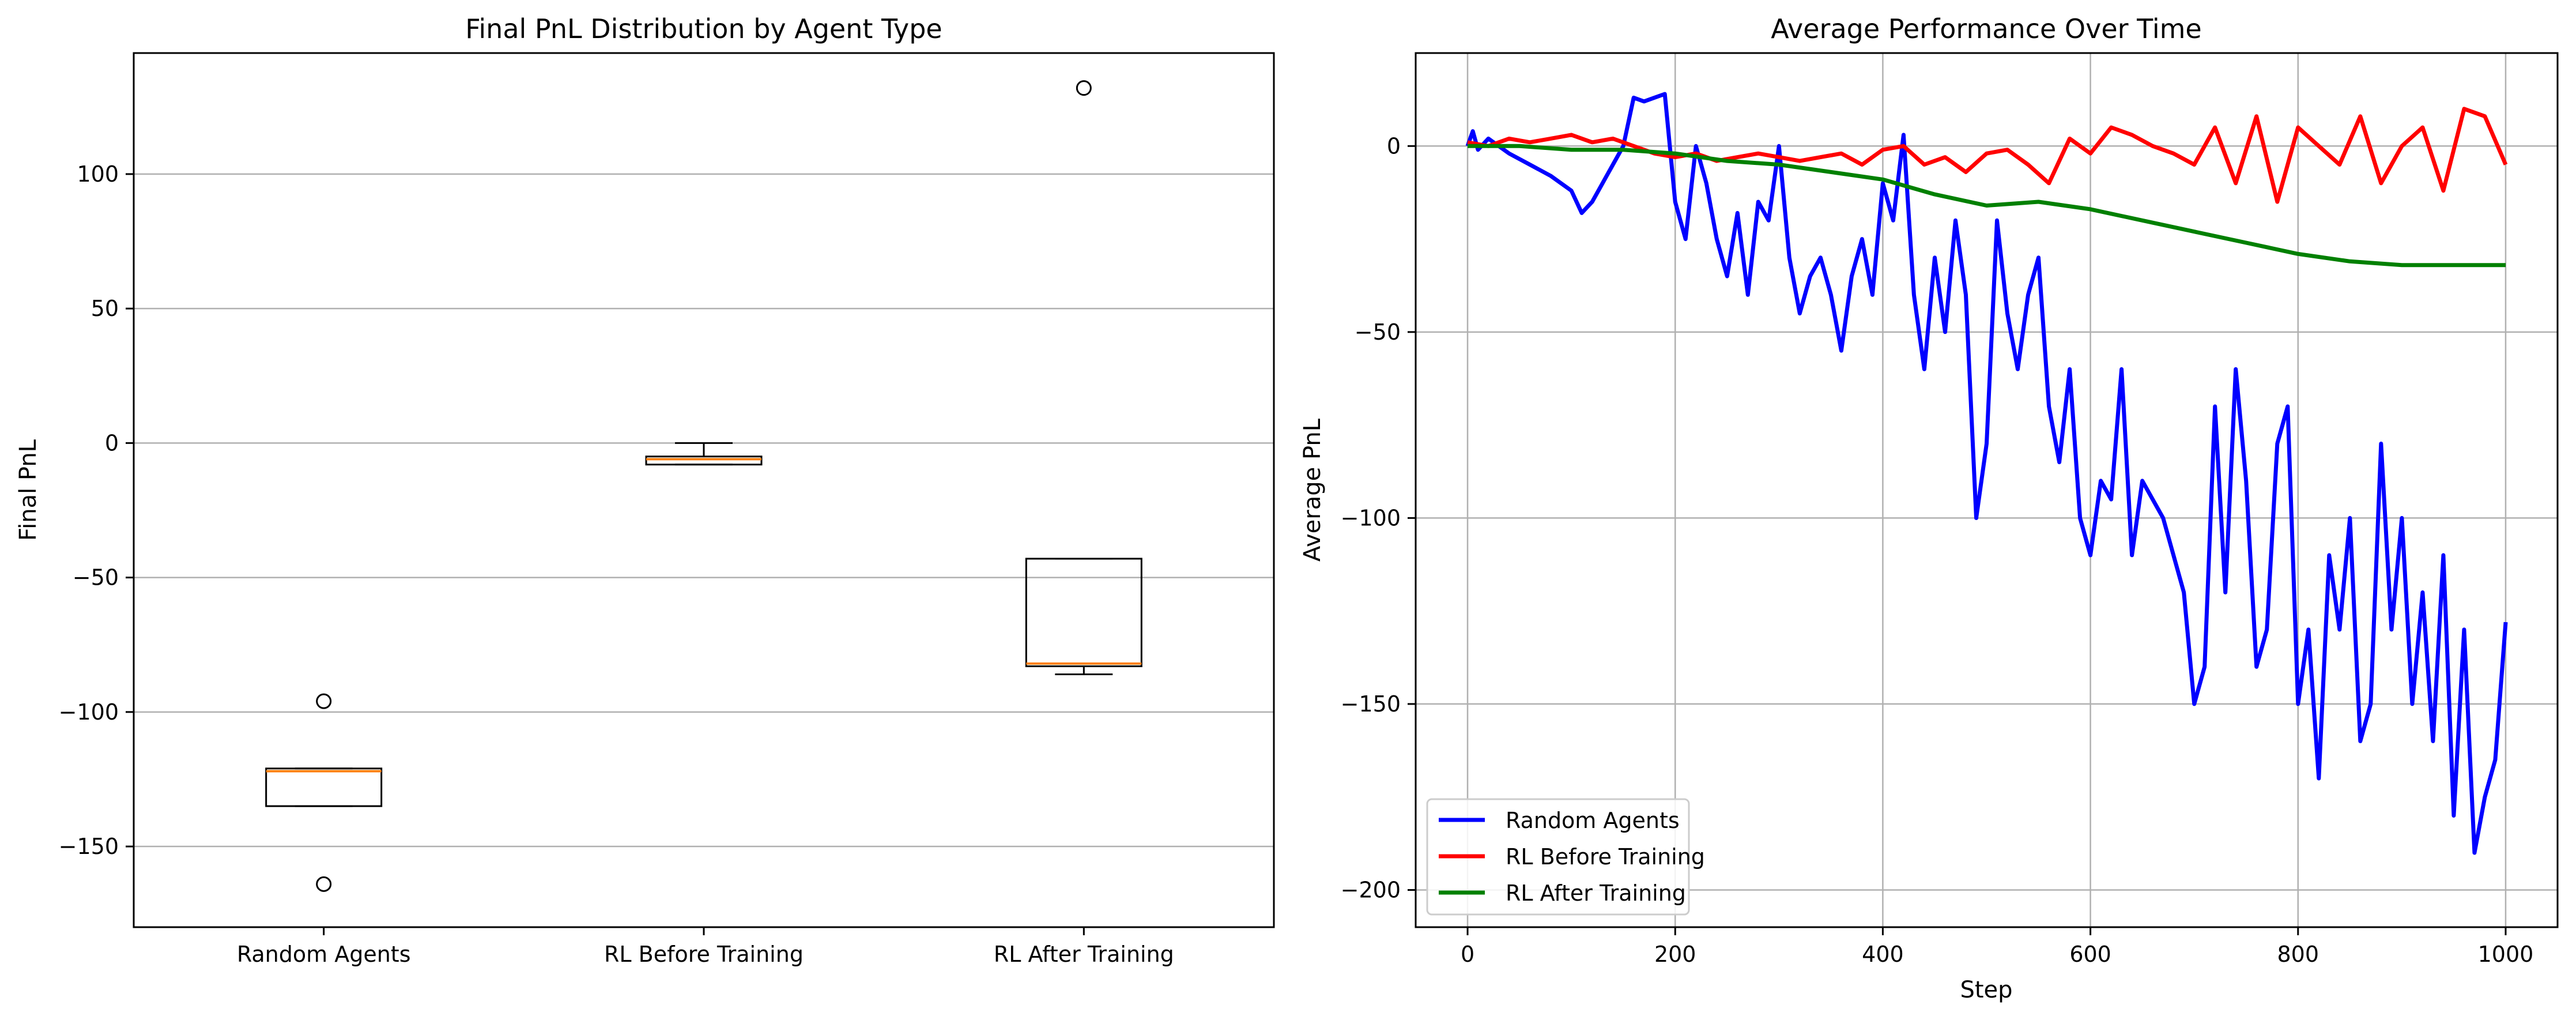  Describe the element at coordinates (112, 443) in the screenshot. I see `left-ytick-label-3: 0` at that location.